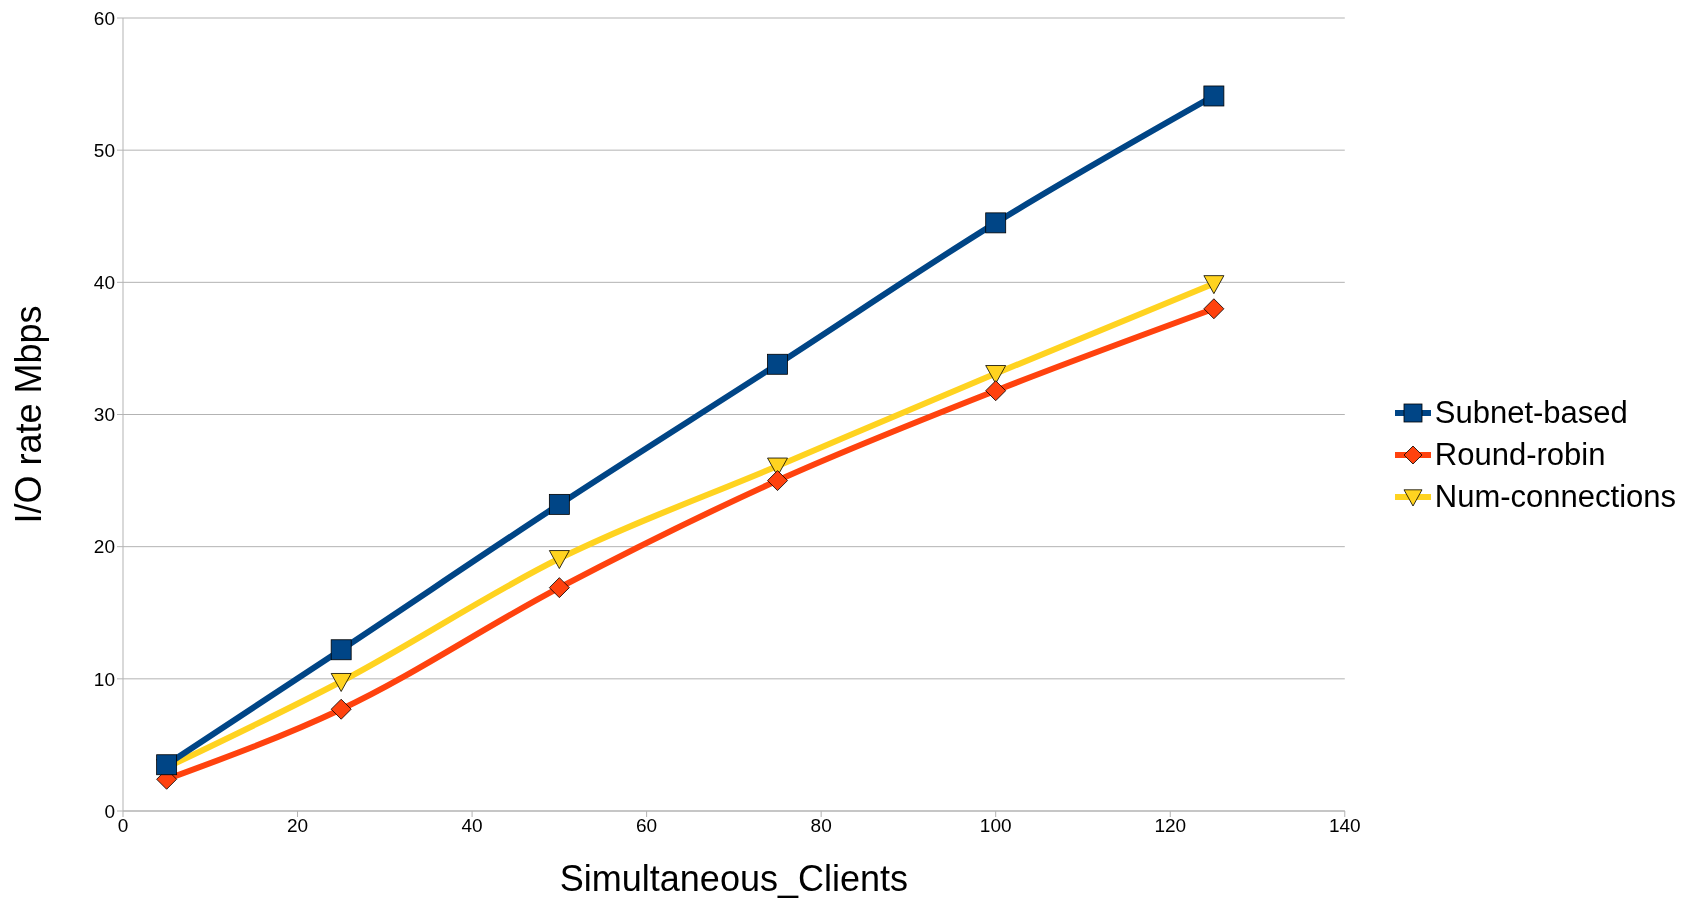 The width and height of the screenshot is (1694, 909). Describe the element at coordinates (1555, 496) in the screenshot. I see `legend-label: Num-connections` at that location.